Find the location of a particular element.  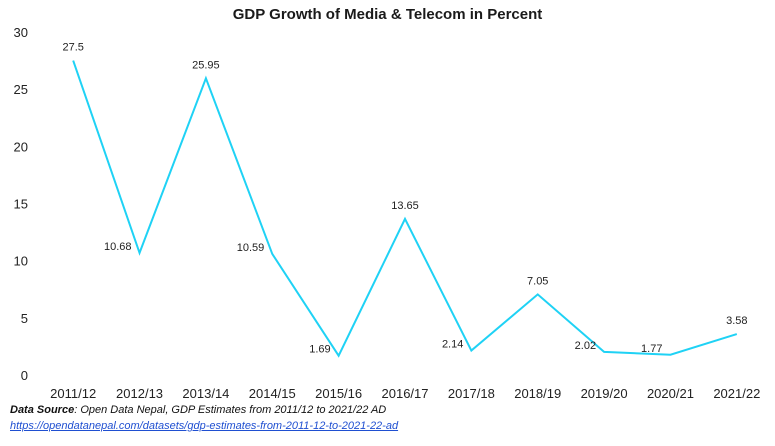

y-tick-label: 25 is located at coordinates (21, 89).